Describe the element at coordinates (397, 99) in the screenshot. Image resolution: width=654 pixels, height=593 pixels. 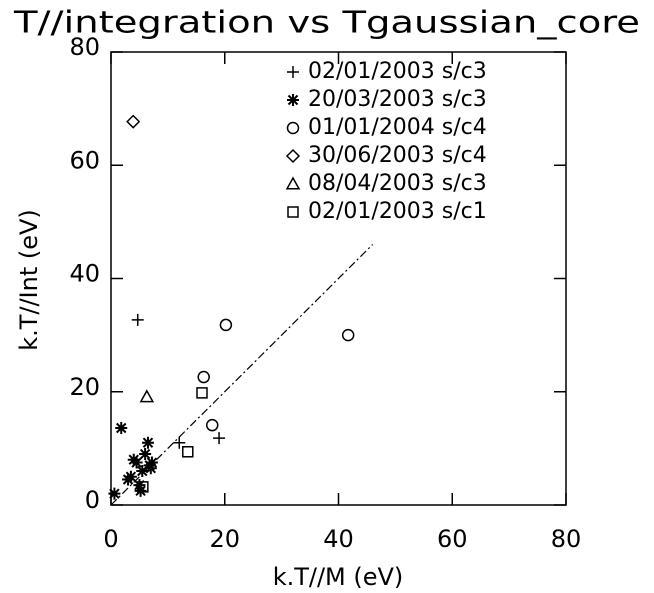
I see `legend-label: 20/03/2003 s/c3` at that location.